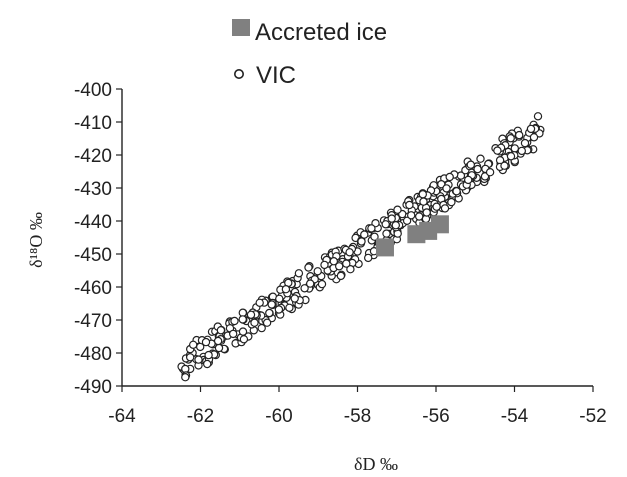 Image resolution: width=627 pixels, height=477 pixels. Describe the element at coordinates (239, 74) in the screenshot. I see `legend-marker-vic` at that location.